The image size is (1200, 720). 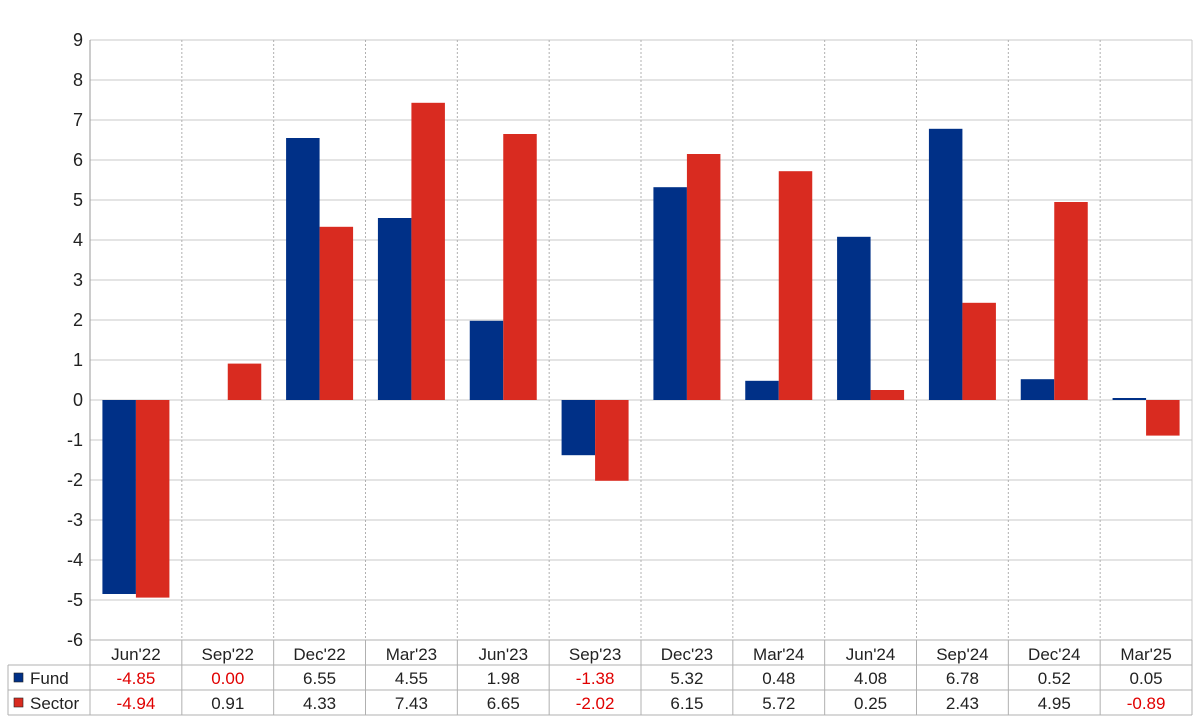 I want to click on y-tick-label: 6, so click(x=78, y=160).